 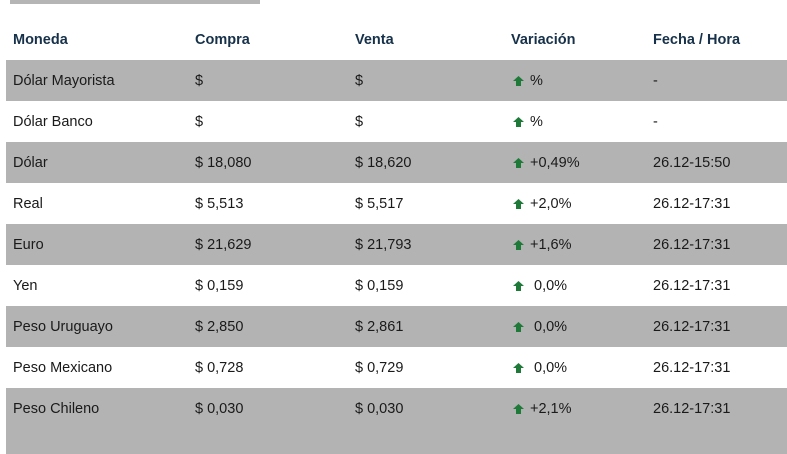 I want to click on cell-variacion: +2,0%, so click(x=575, y=204).